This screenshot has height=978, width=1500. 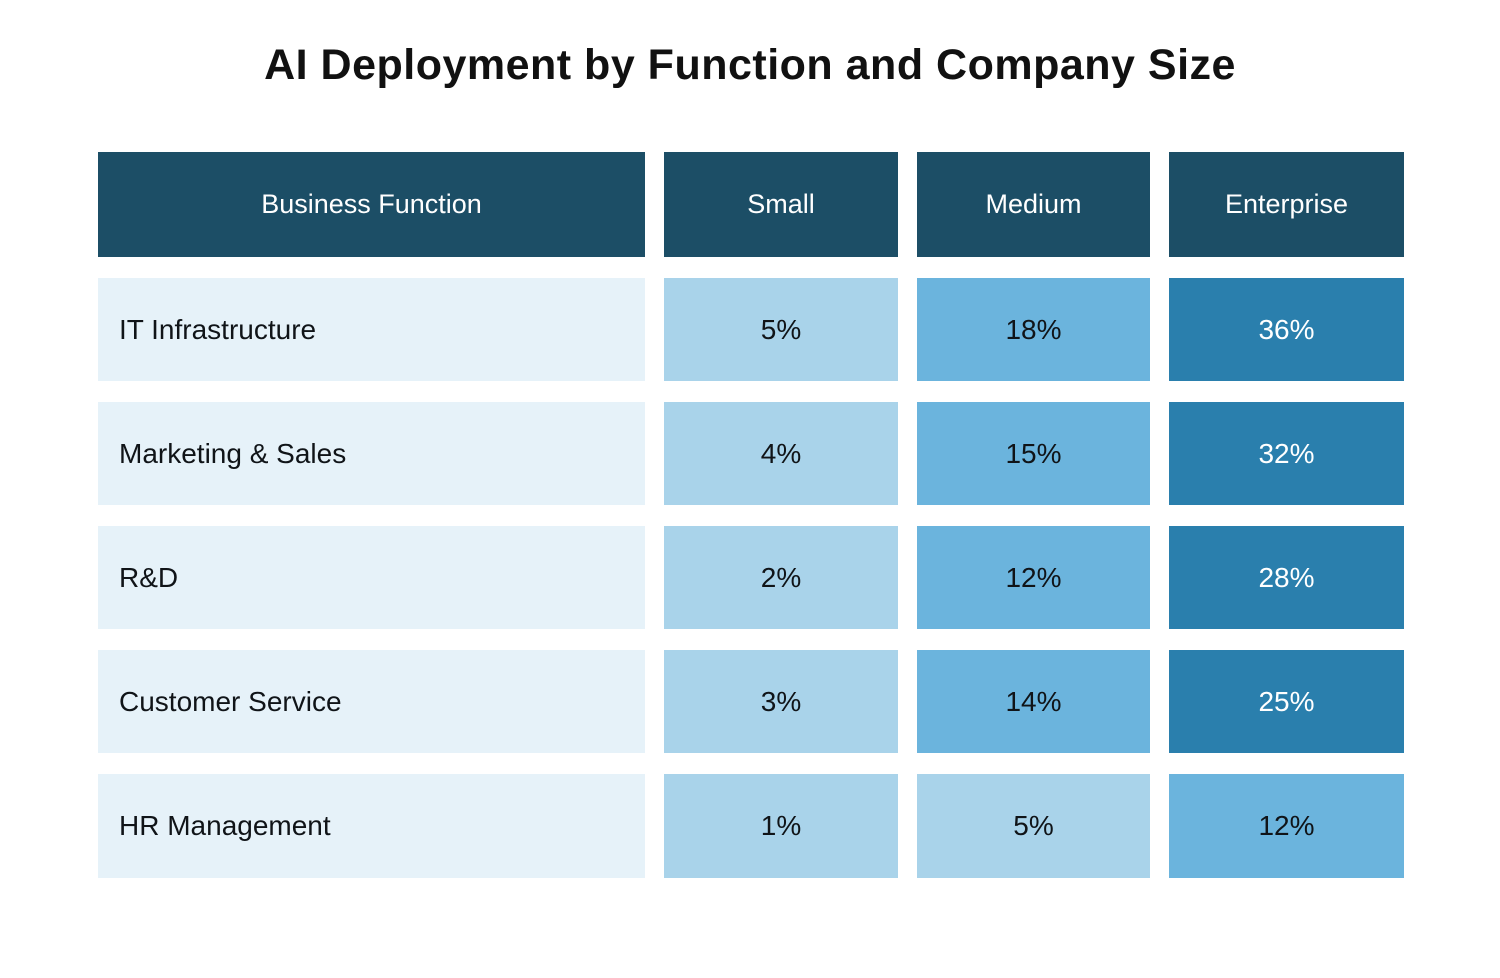 What do you see at coordinates (1033, 454) in the screenshot?
I see `value-cell: 15%` at bounding box center [1033, 454].